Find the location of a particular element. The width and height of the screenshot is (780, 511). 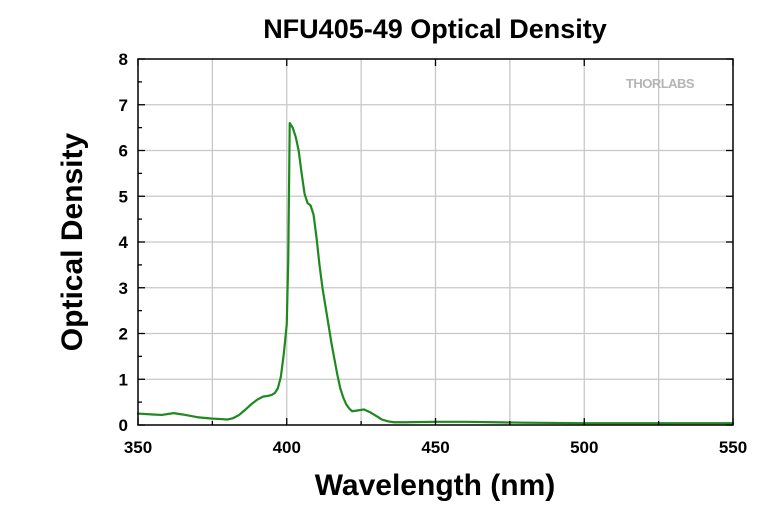

y-tick-label: 4 is located at coordinates (124, 242).